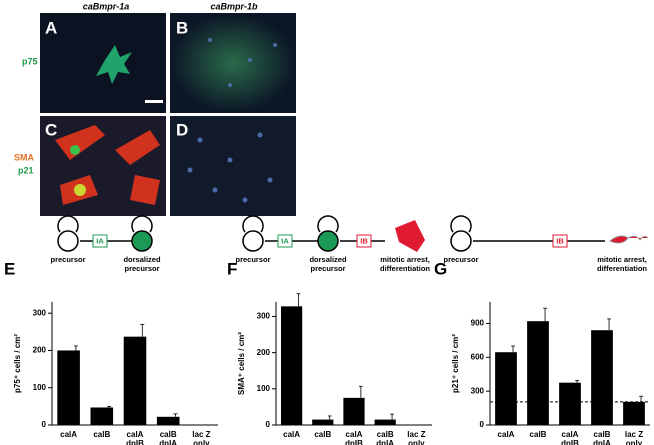 The width and height of the screenshot is (654, 445). What do you see at coordinates (17, 363) in the screenshot?
I see `y-axis-label: p75⁺ cells / cm²` at bounding box center [17, 363].